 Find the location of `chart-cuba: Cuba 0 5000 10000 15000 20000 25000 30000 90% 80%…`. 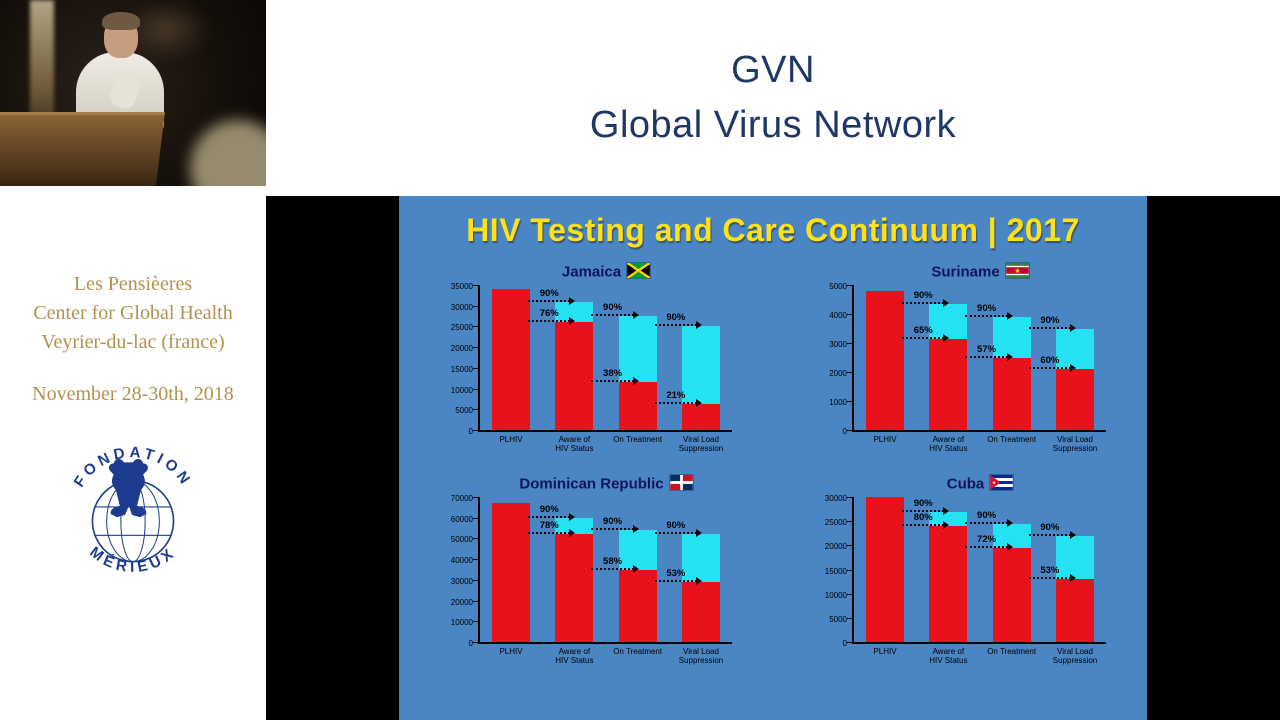

chart-cuba: Cuba 0 5000 10000 15000 20000 25000 30000 90% 80%… is located at coordinates (960, 574).